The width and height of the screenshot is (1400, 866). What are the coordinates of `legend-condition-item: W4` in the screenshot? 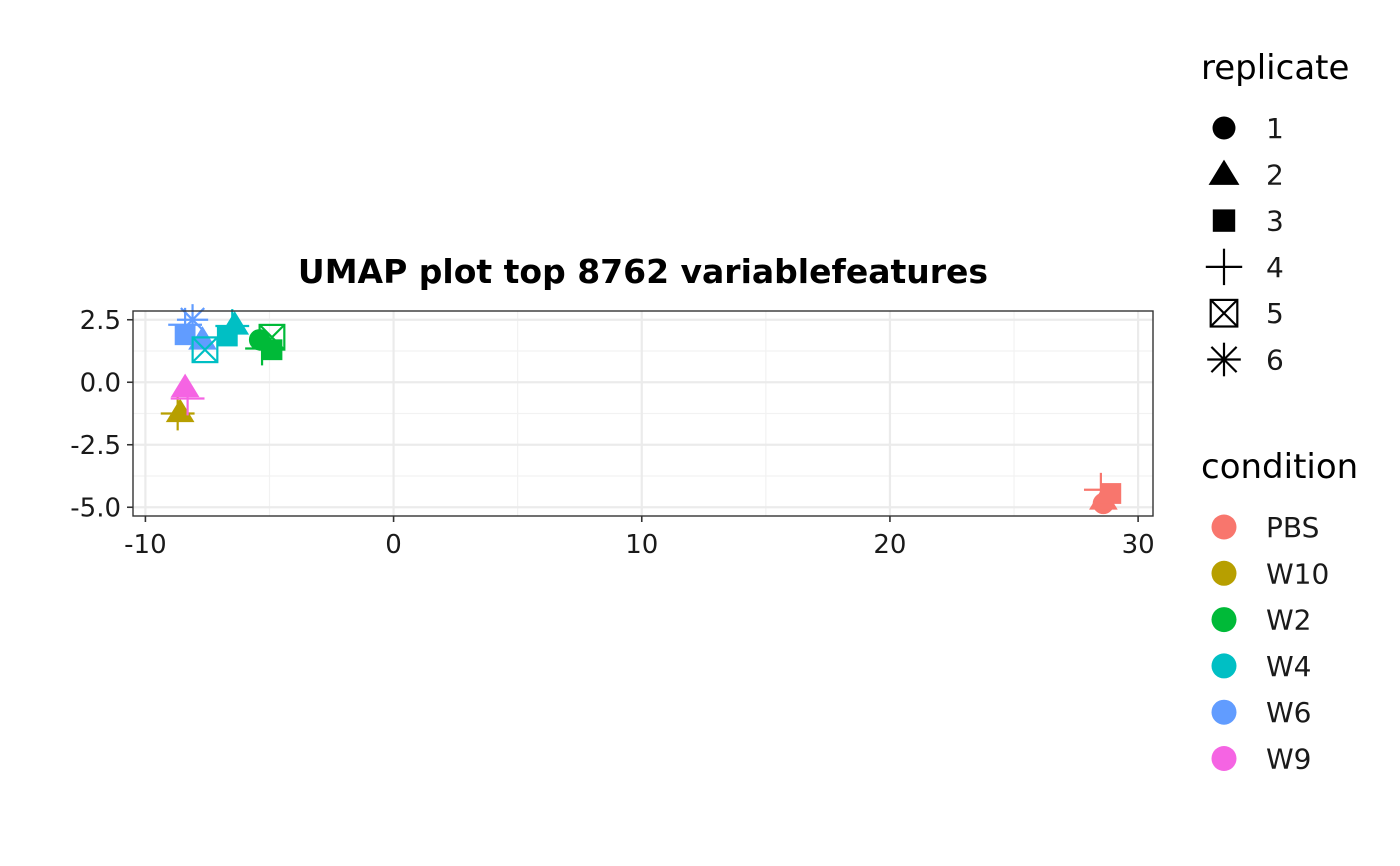 It's located at (1261, 666).